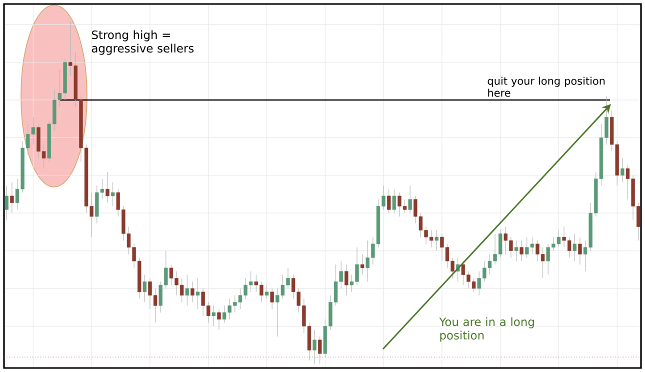 This screenshot has height=372, width=645. What do you see at coordinates (486, 329) in the screenshot?
I see `annotation: You are in a long position` at bounding box center [486, 329].